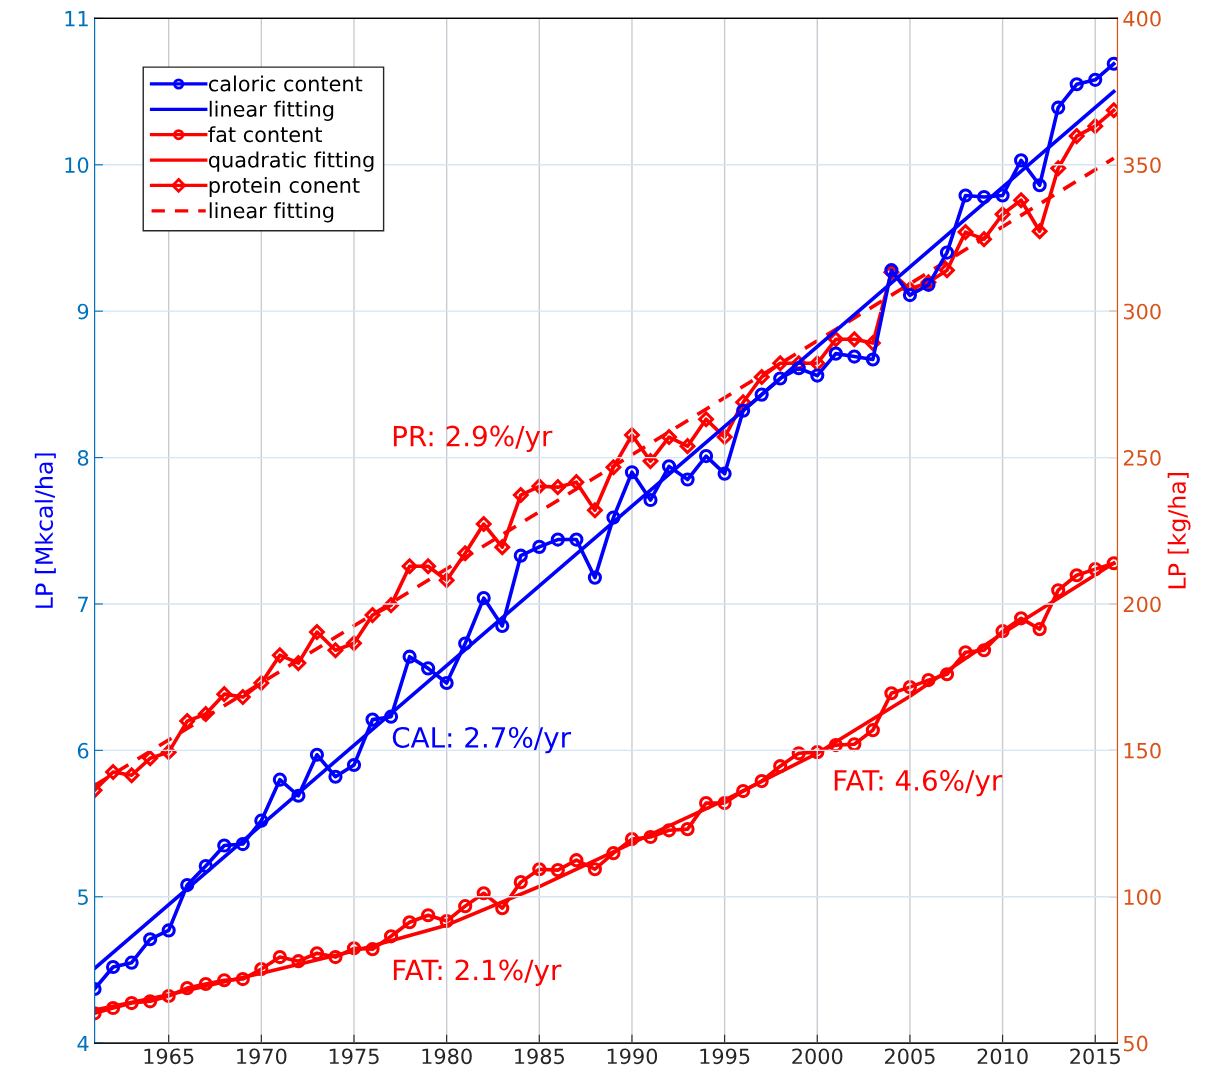  I want to click on y-tick-label: 9, so click(83, 311).